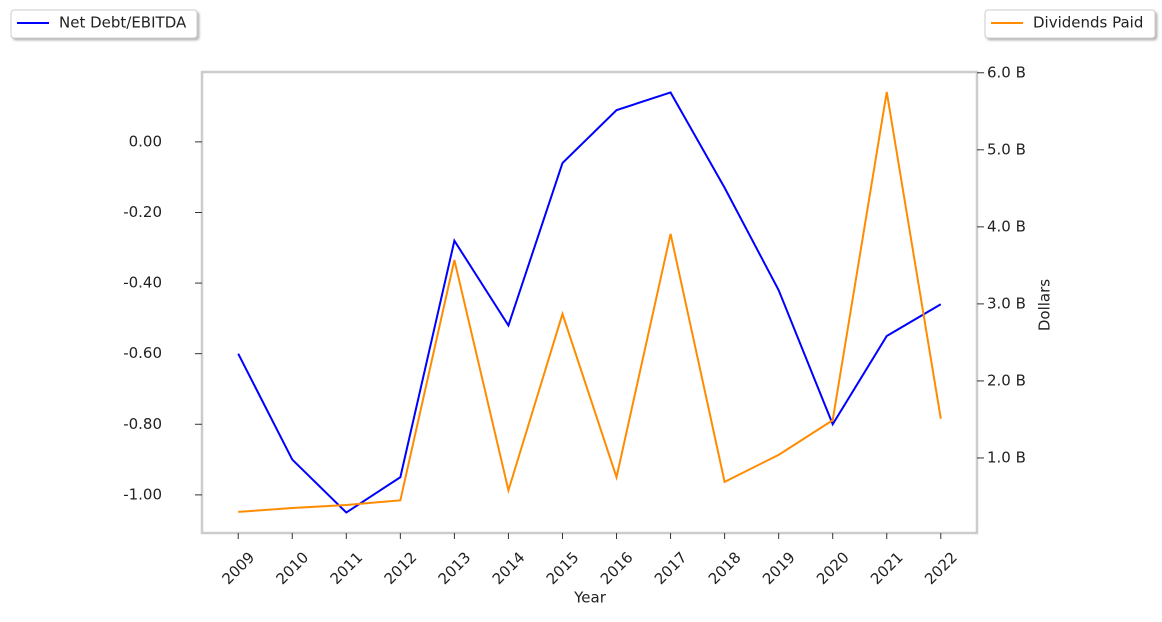 The width and height of the screenshot is (1162, 622). I want to click on x-tick-label: 2022, so click(941, 568).